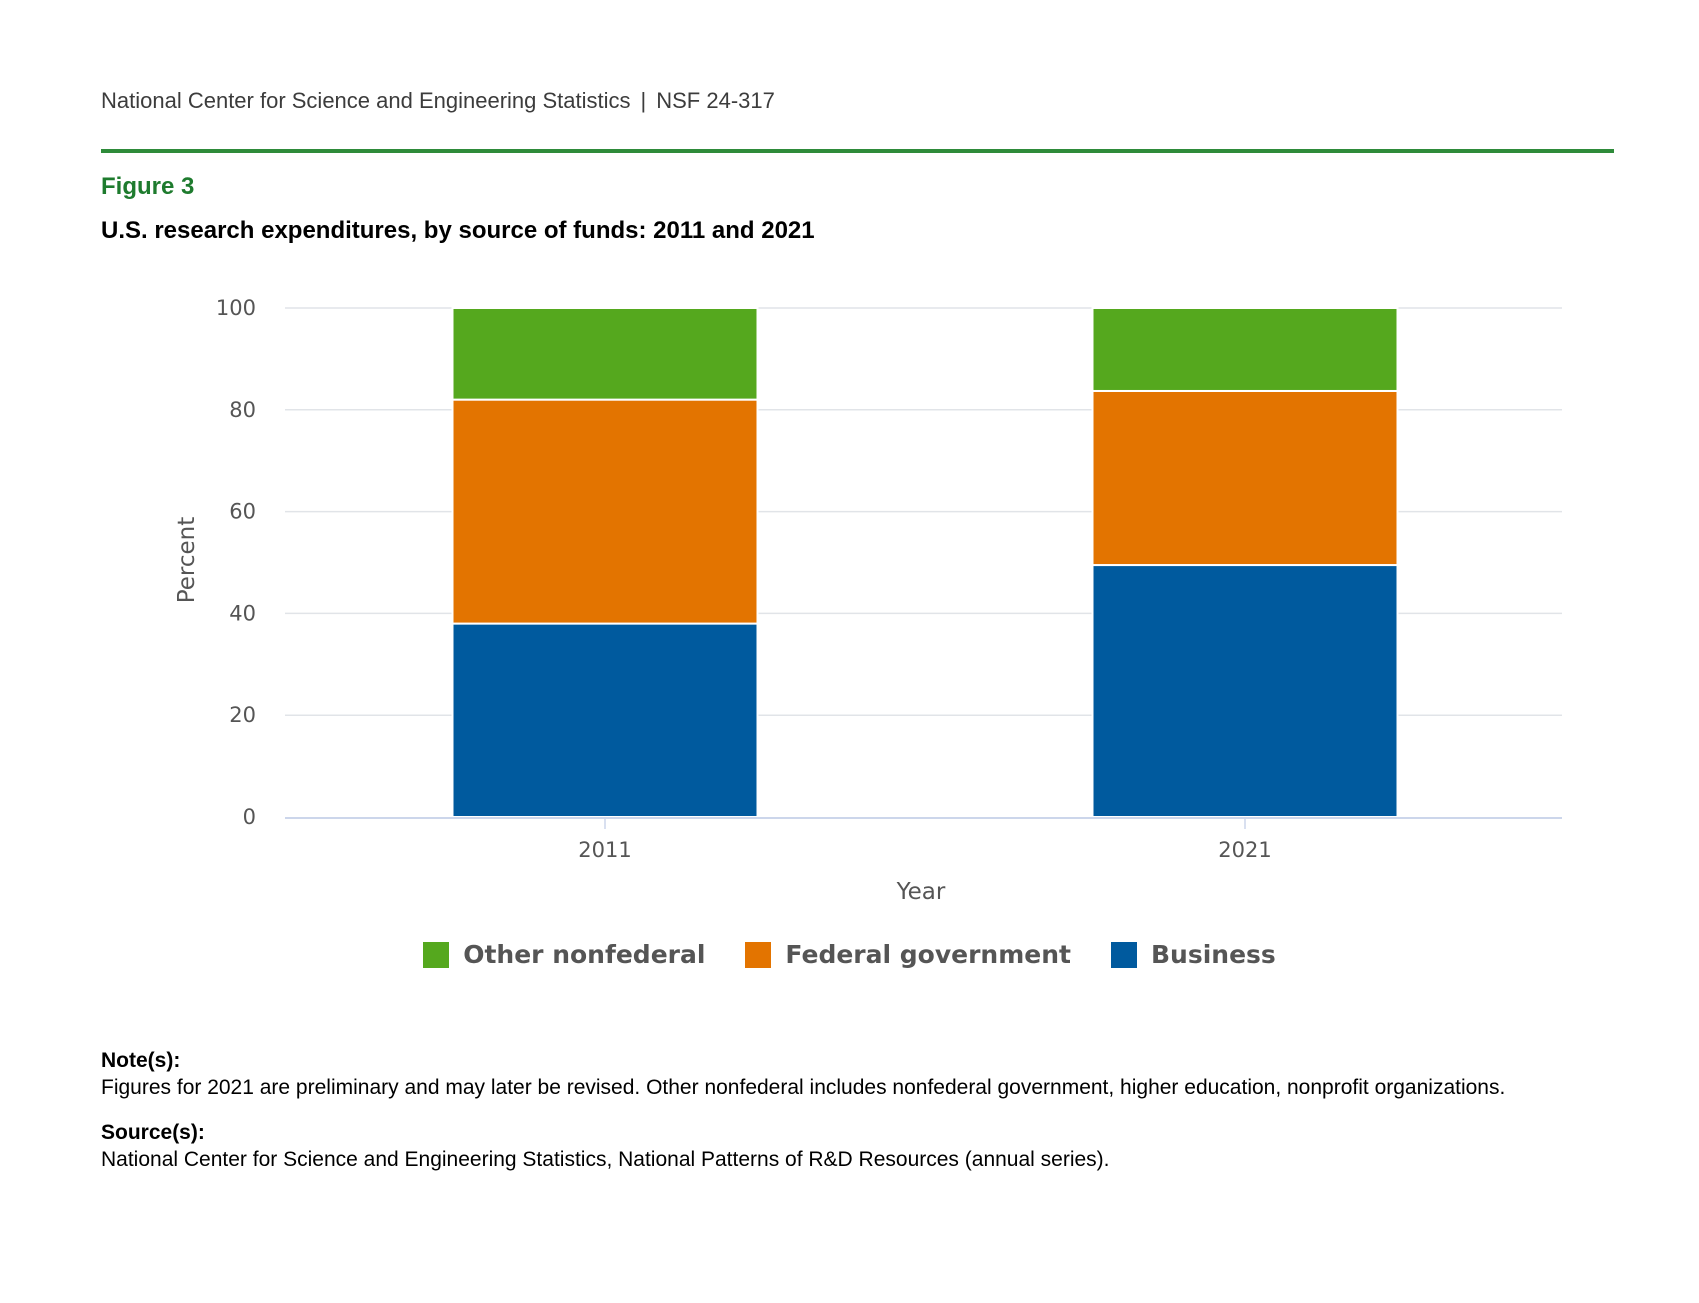 This screenshot has width=1699, height=1303. What do you see at coordinates (187, 560) in the screenshot?
I see `y-axis-title: Percent` at bounding box center [187, 560].